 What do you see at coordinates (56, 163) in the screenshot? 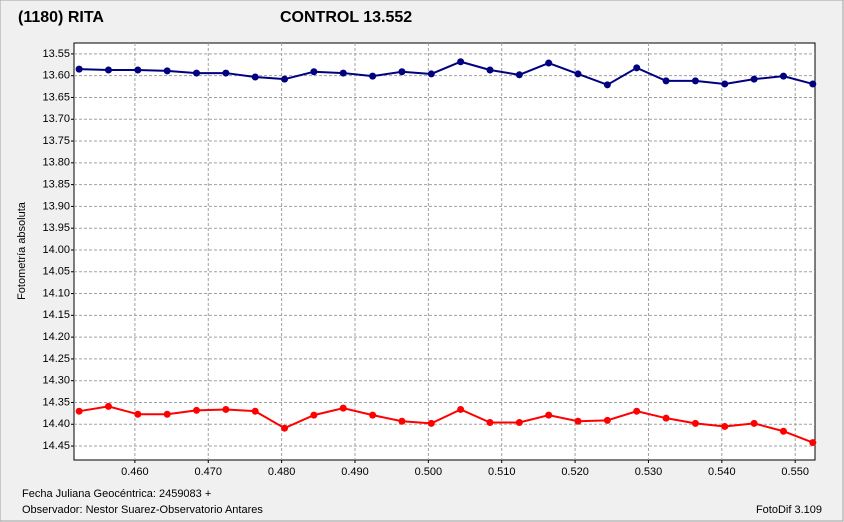
I see `y-tick-label: 13.80` at bounding box center [56, 163].